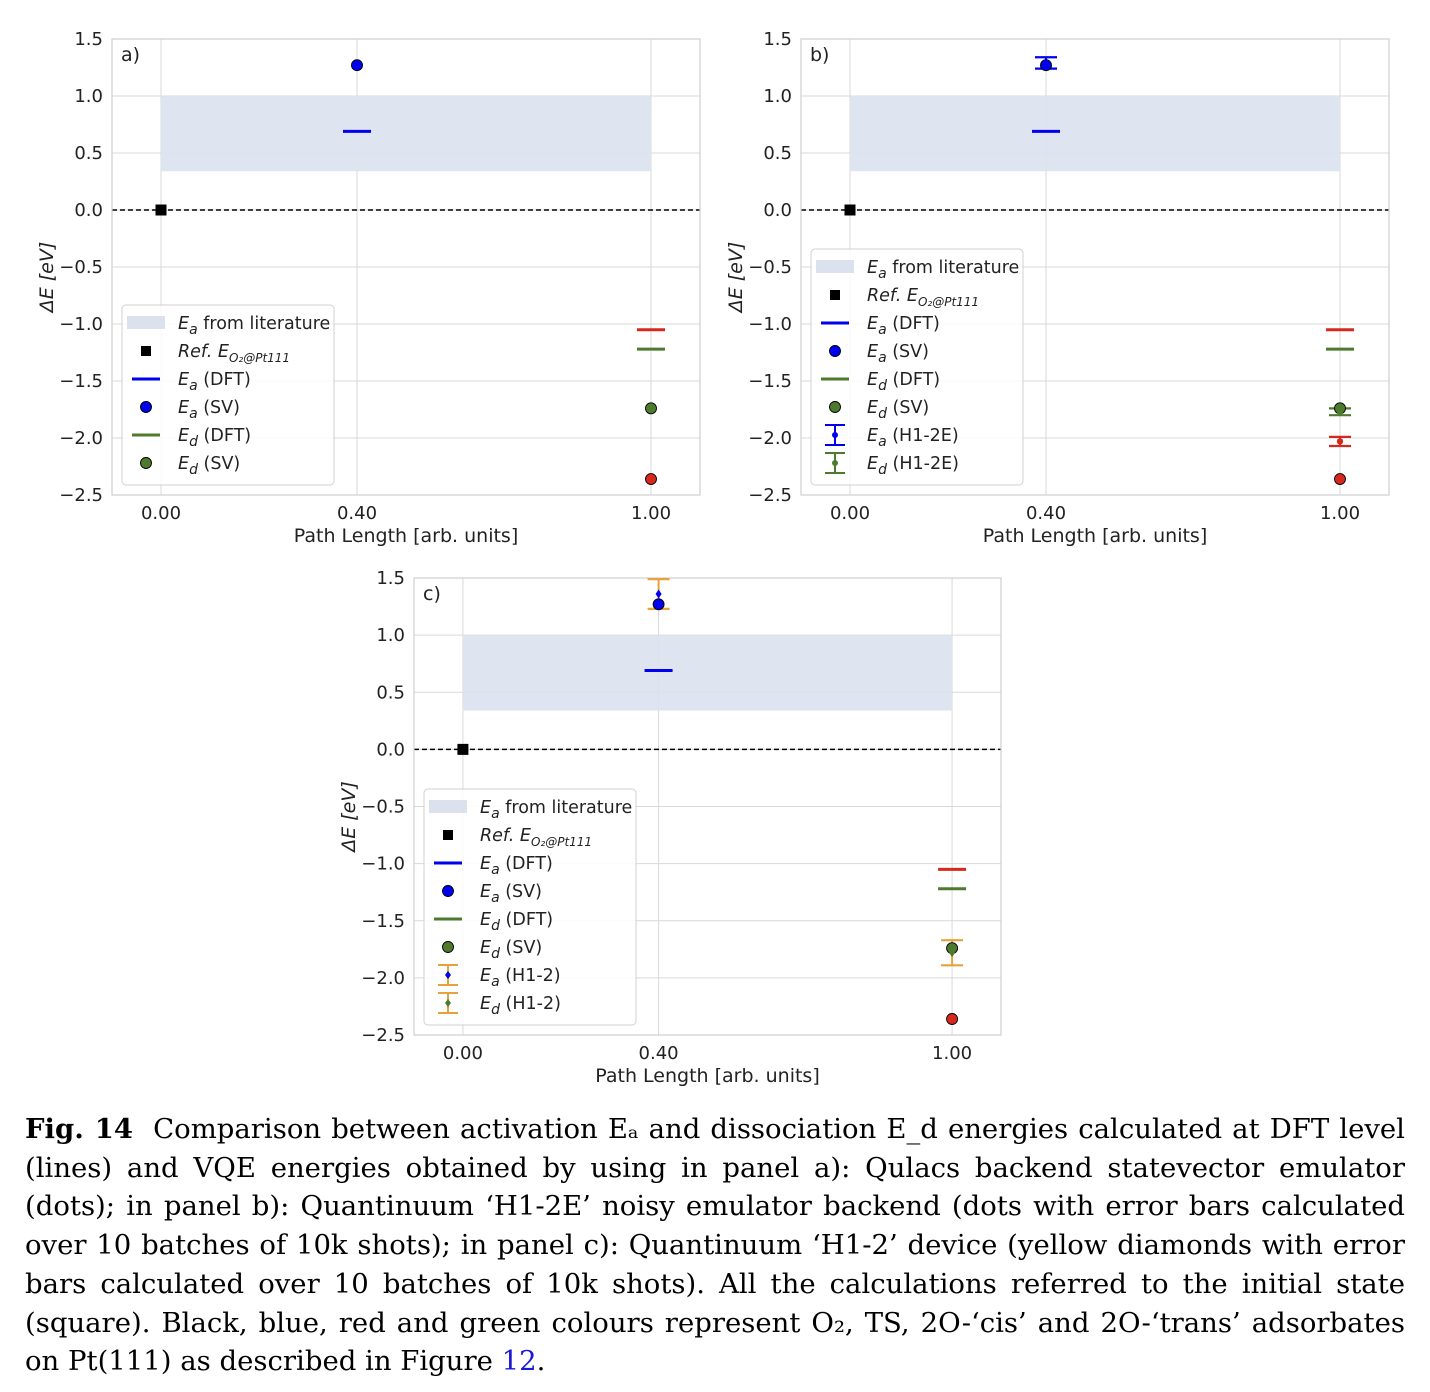 This screenshot has height=1392, width=1430. I want to click on panel-label: c), so click(432, 594).